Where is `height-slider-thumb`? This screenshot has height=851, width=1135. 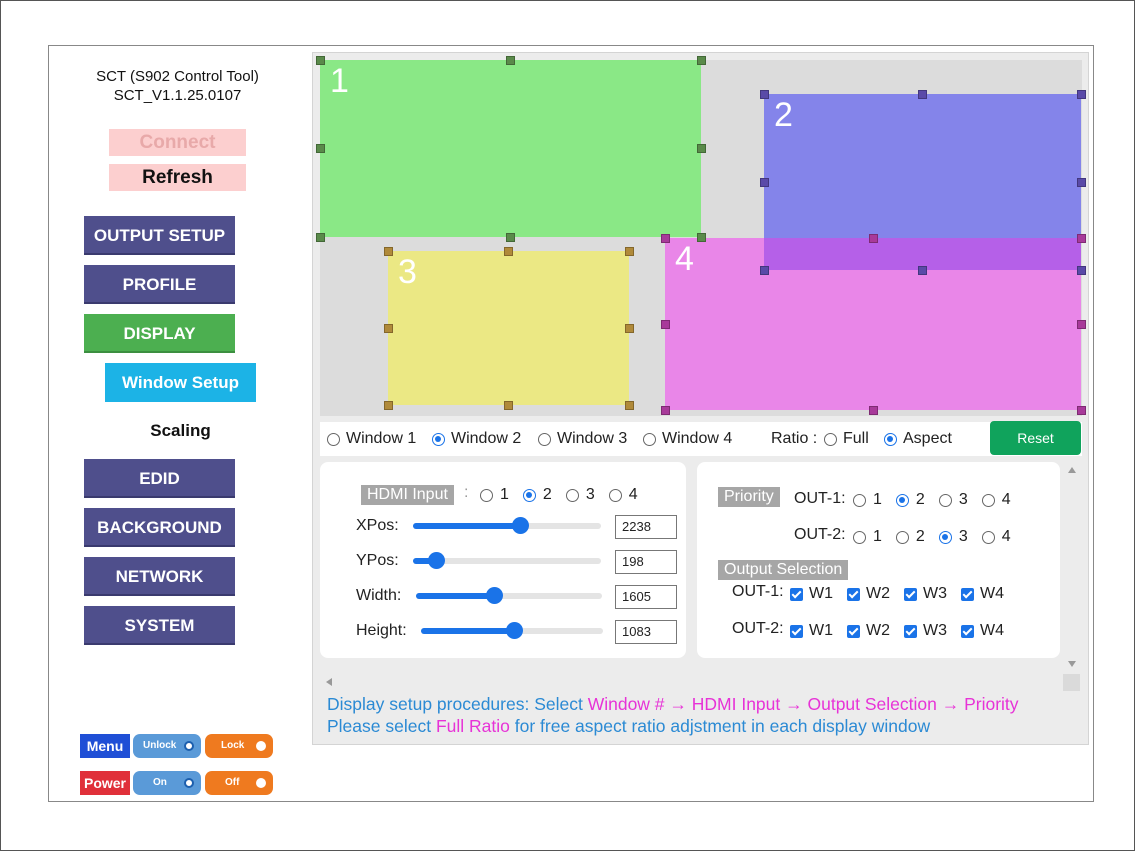 height-slider-thumb is located at coordinates (514, 630).